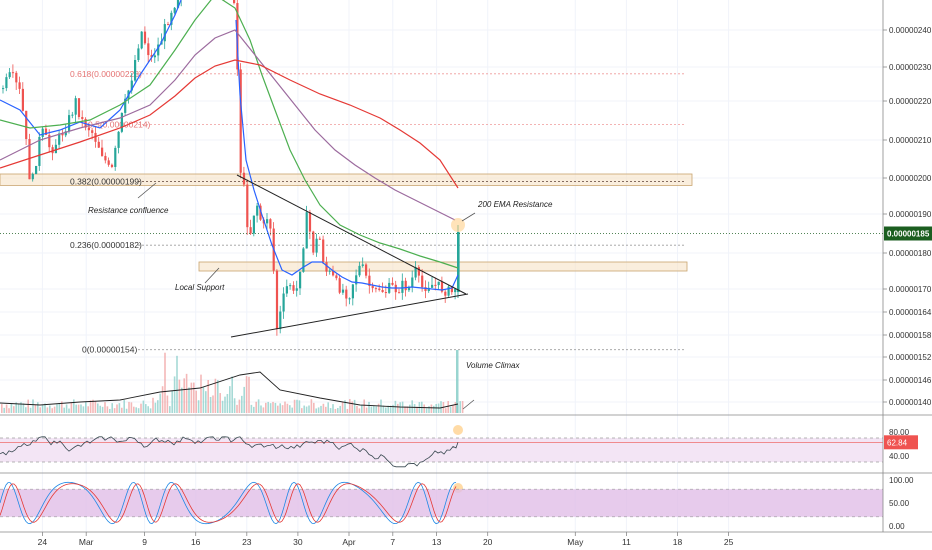  What do you see at coordinates (910, 357) in the screenshot?
I see `price-tick-label-10: 0.00000152` at bounding box center [910, 357].